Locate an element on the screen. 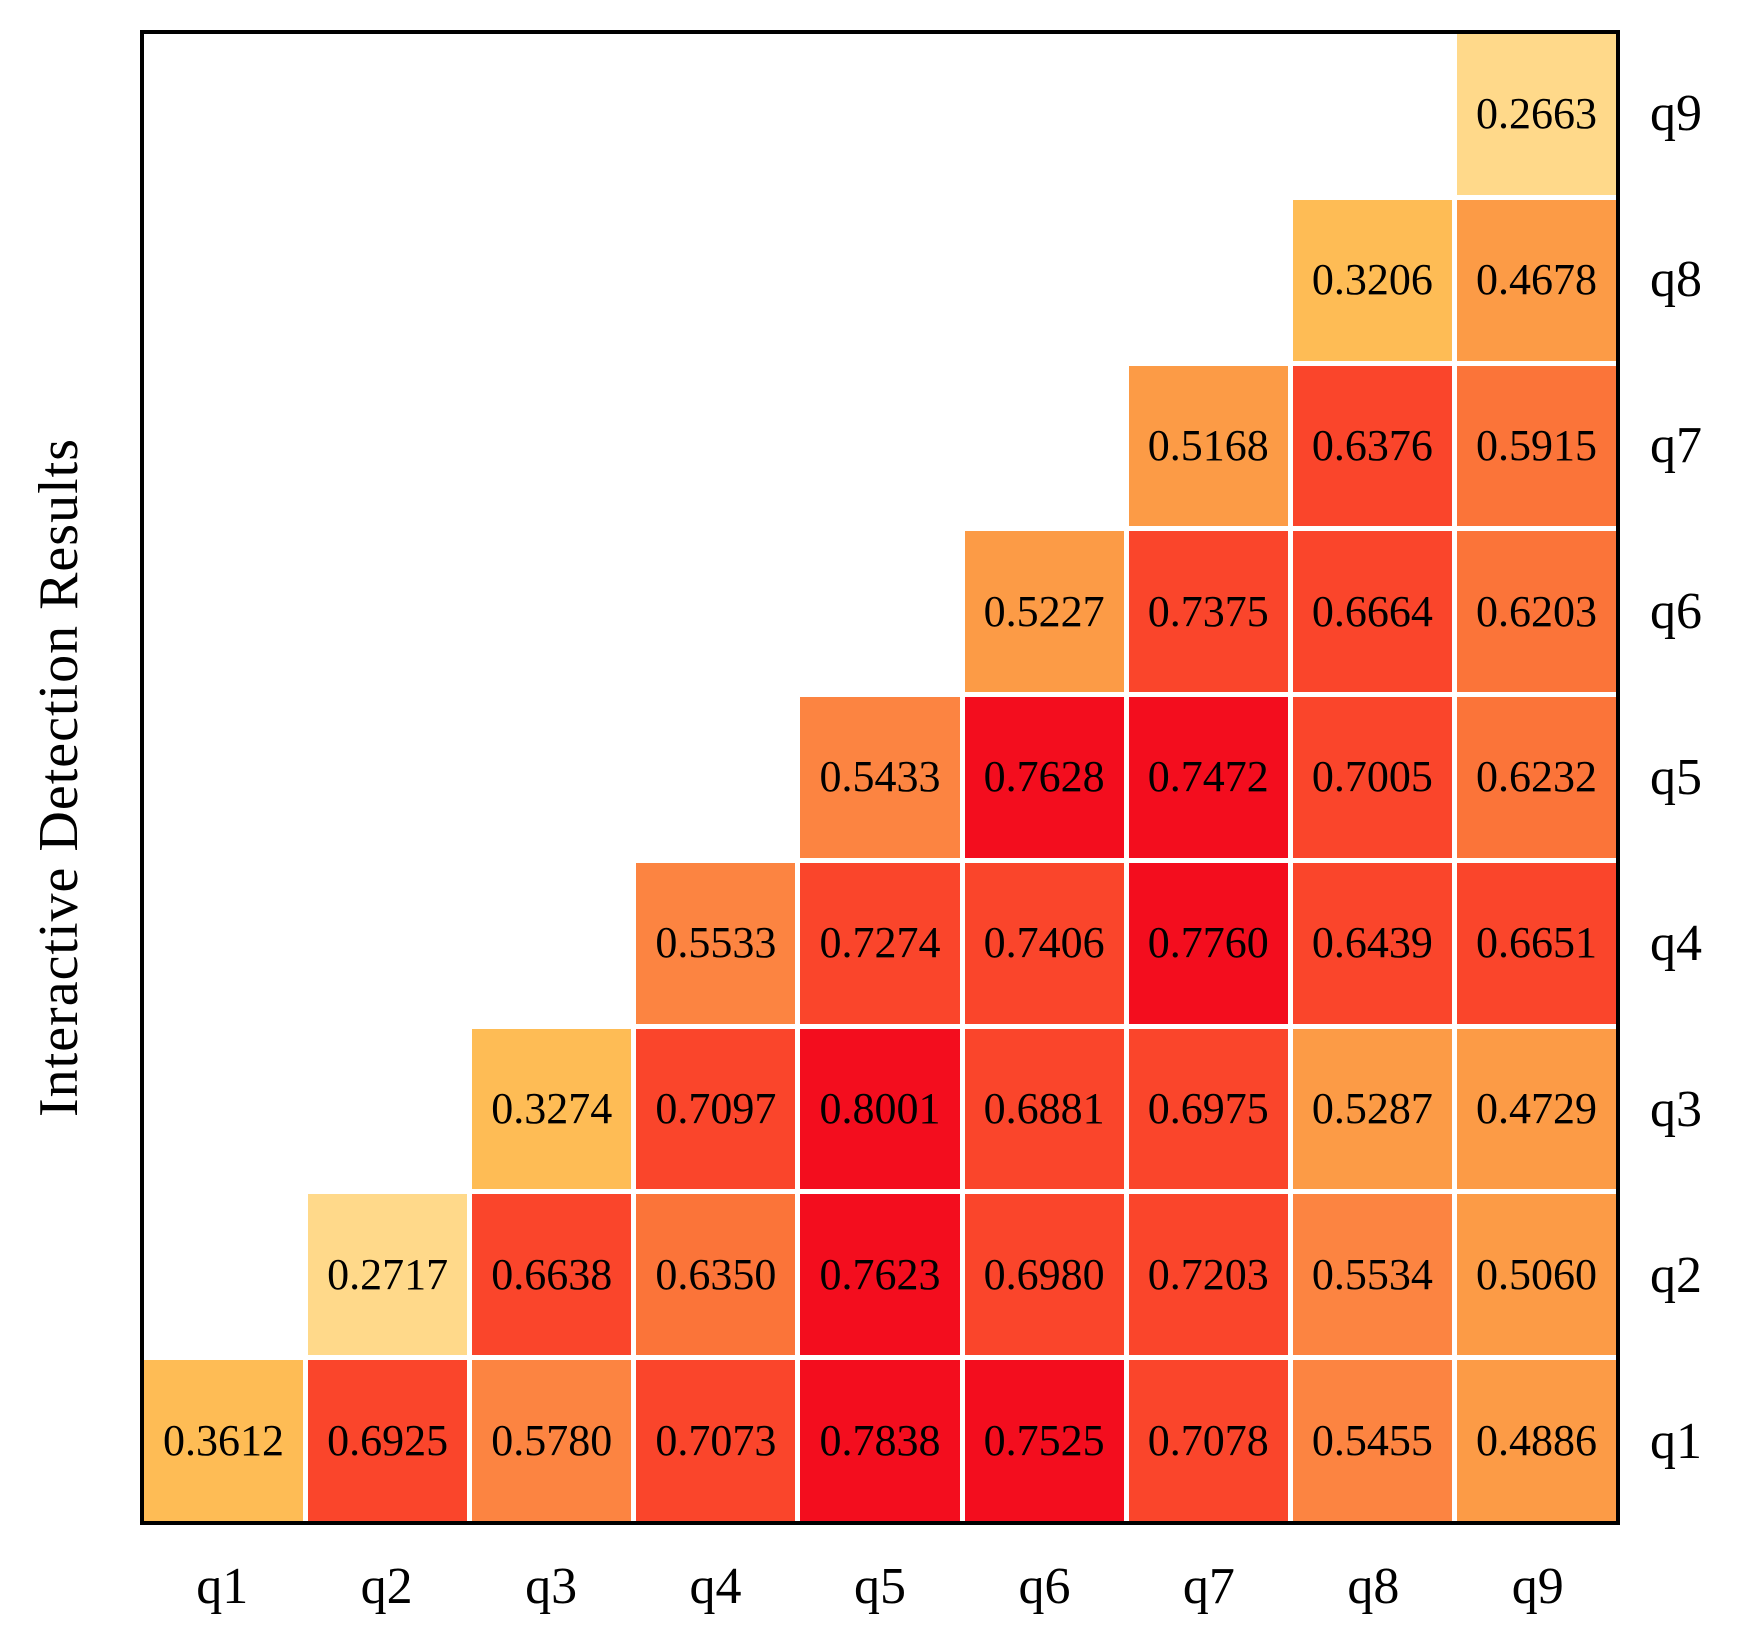 Image resolution: width=1741 pixels, height=1647 pixels. x-tick-label-q6: q6 is located at coordinates (1044, 1586).